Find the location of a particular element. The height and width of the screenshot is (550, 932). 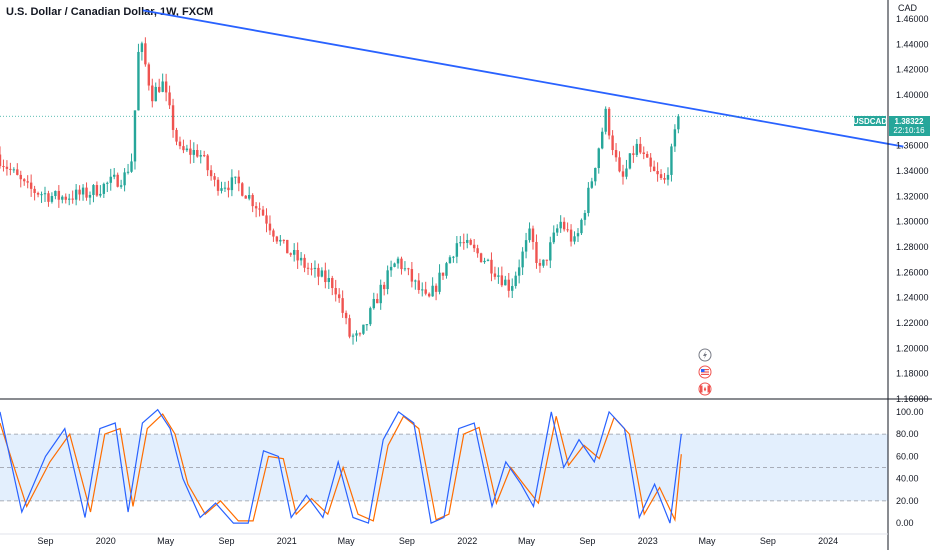

time-tick-label: 2022 is located at coordinates (467, 541).